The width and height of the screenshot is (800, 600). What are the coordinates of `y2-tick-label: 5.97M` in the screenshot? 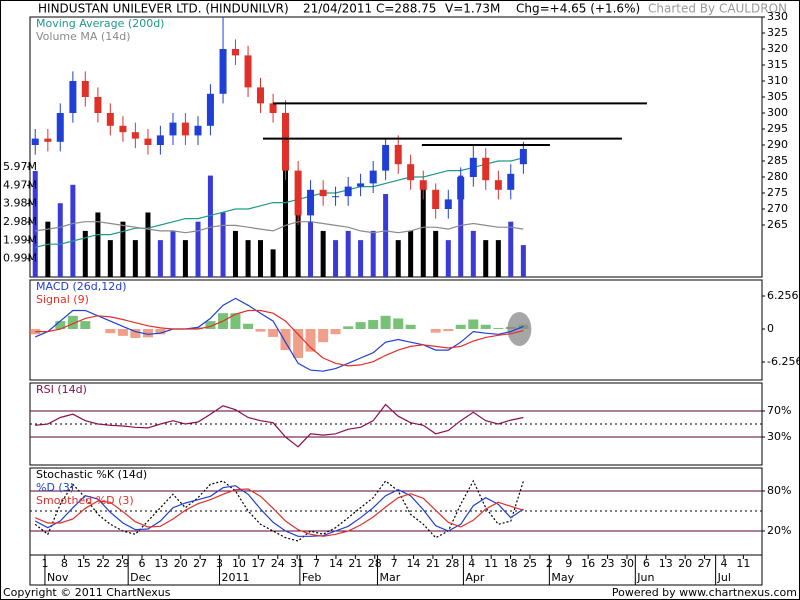 It's located at (20, 166).